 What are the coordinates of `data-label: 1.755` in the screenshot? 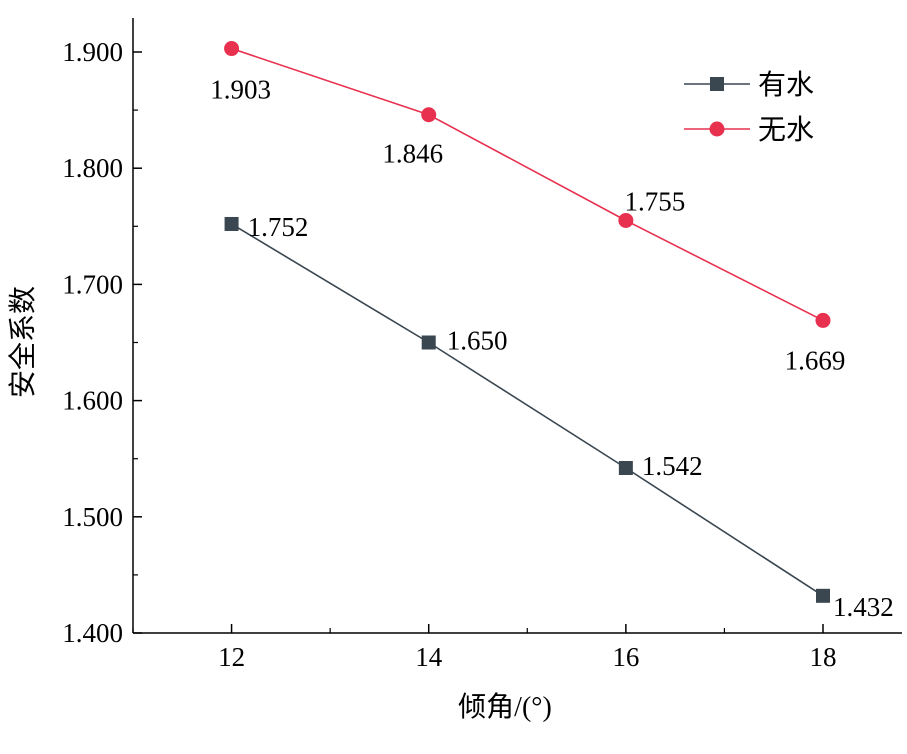 It's located at (654, 201).